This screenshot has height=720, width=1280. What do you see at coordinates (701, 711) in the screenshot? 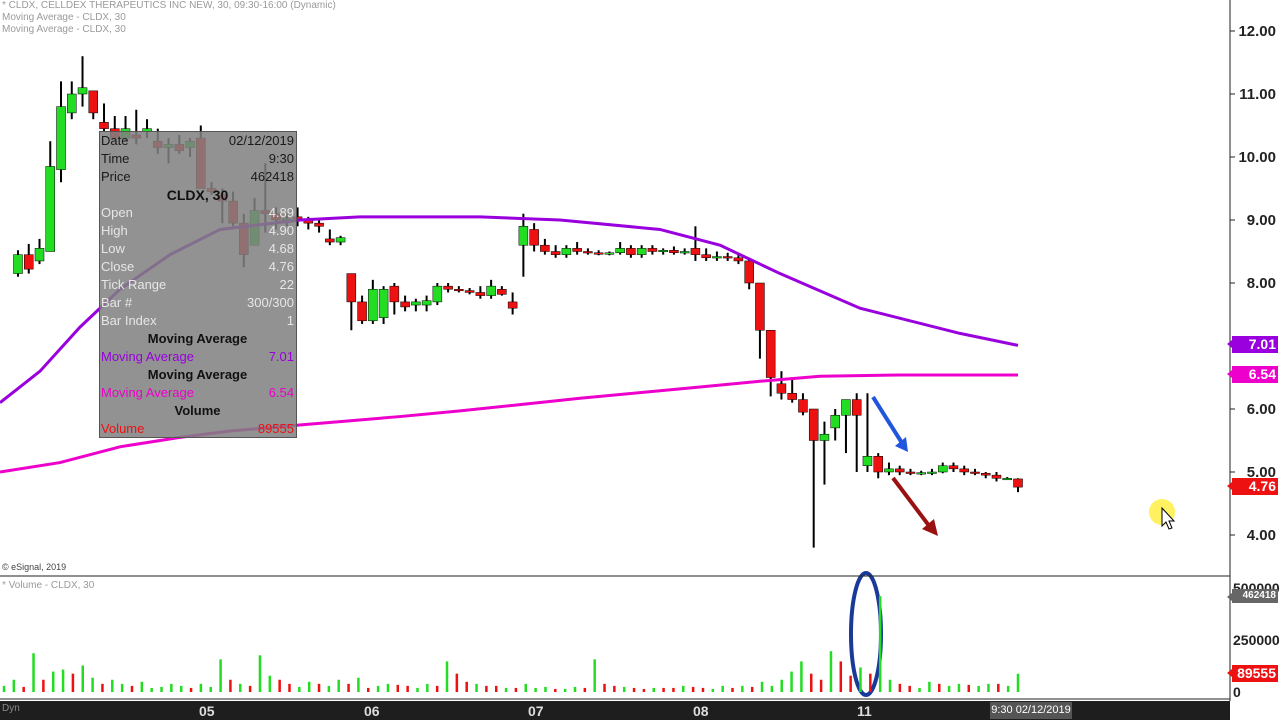
I see `x-tick-08: 08` at bounding box center [701, 711].